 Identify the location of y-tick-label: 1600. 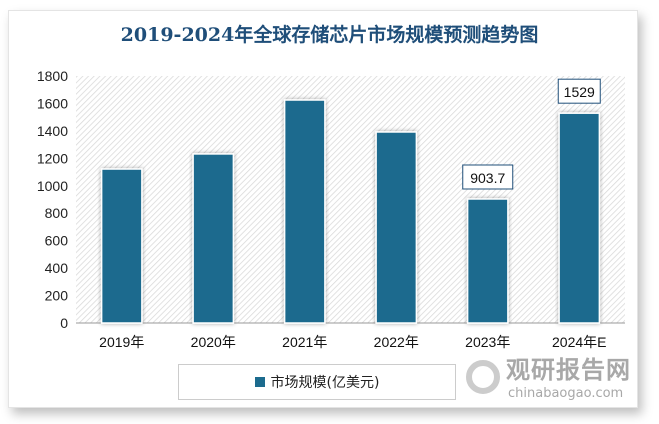
(52, 103).